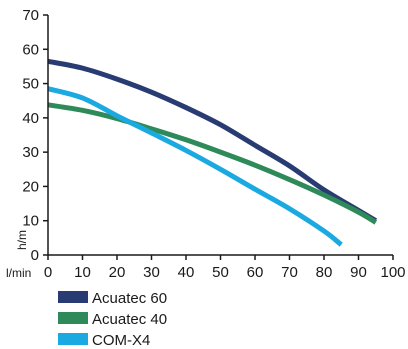  I want to click on y-tick-label: 40, so click(30, 118).